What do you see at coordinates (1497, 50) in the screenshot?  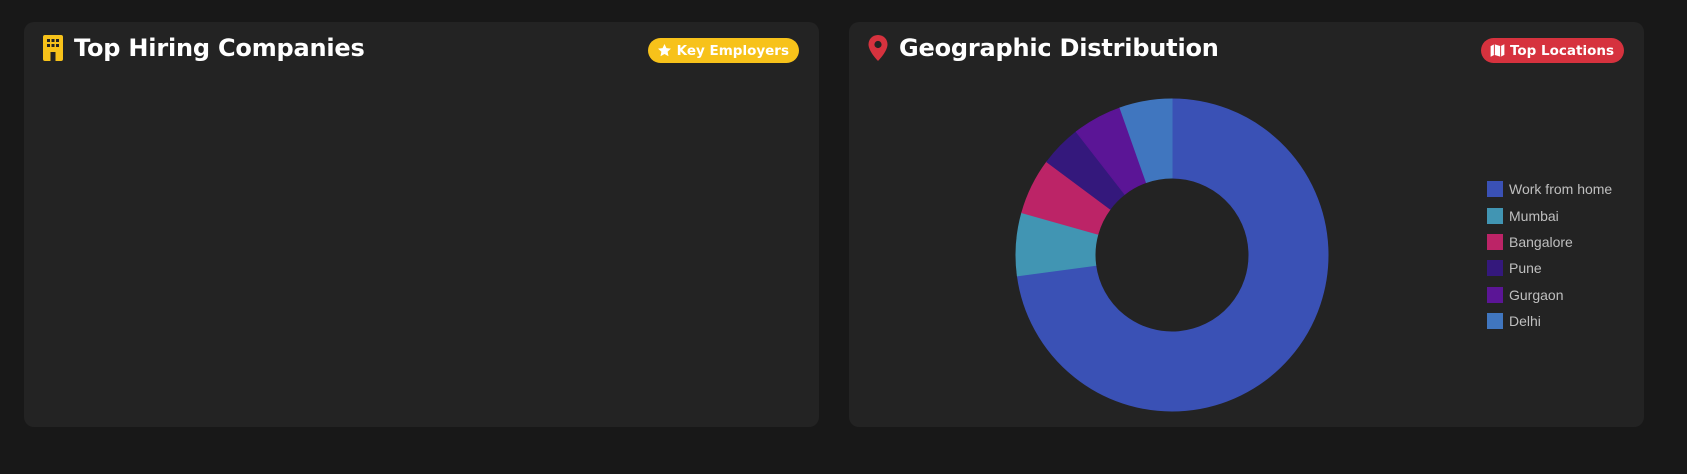 I see `map-icon` at bounding box center [1497, 50].